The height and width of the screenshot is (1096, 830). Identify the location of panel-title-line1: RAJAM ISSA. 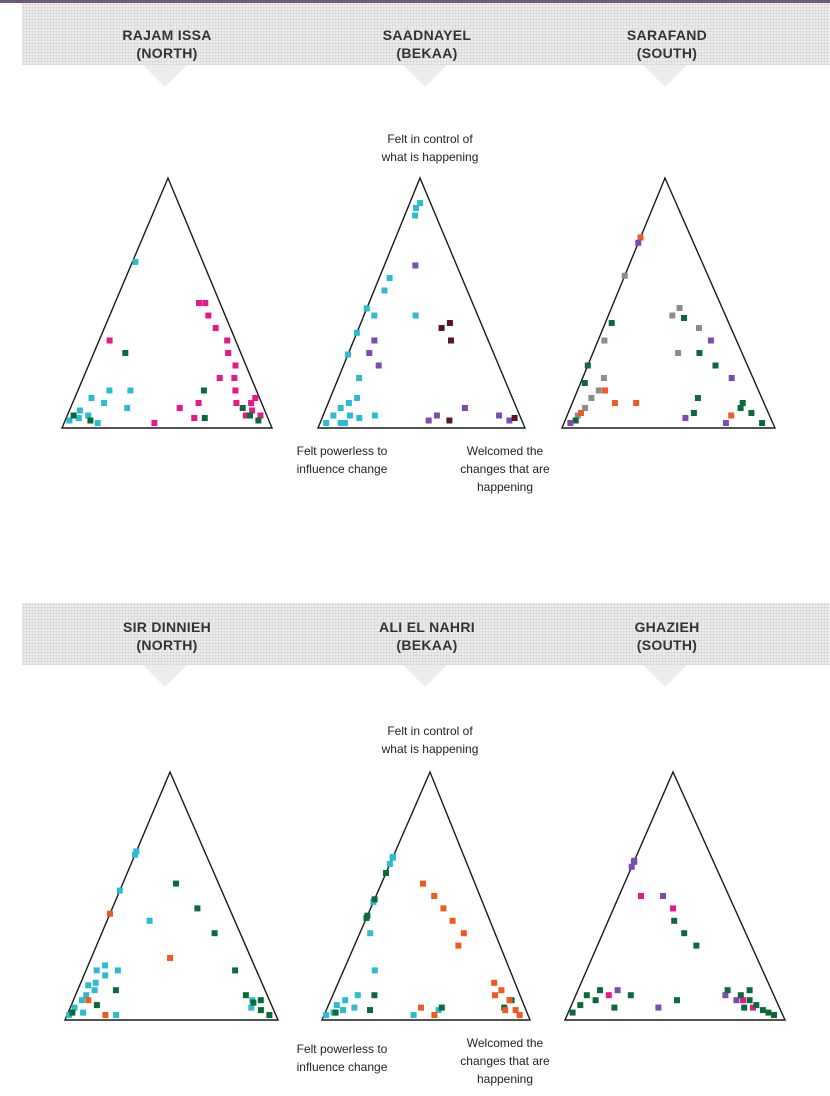
(167, 35).